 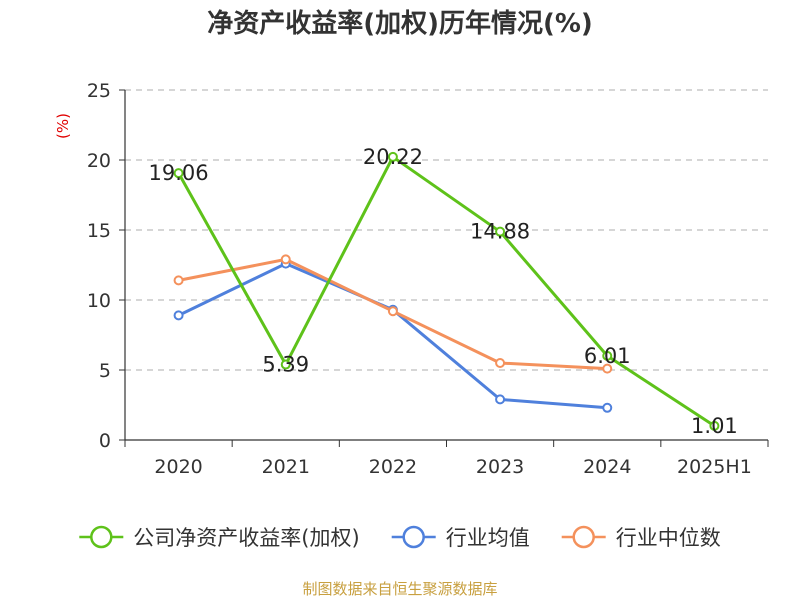 I want to click on legend: 公司净资产收益率(加权) 行业均值 行业中位数, so click(x=400, y=537).